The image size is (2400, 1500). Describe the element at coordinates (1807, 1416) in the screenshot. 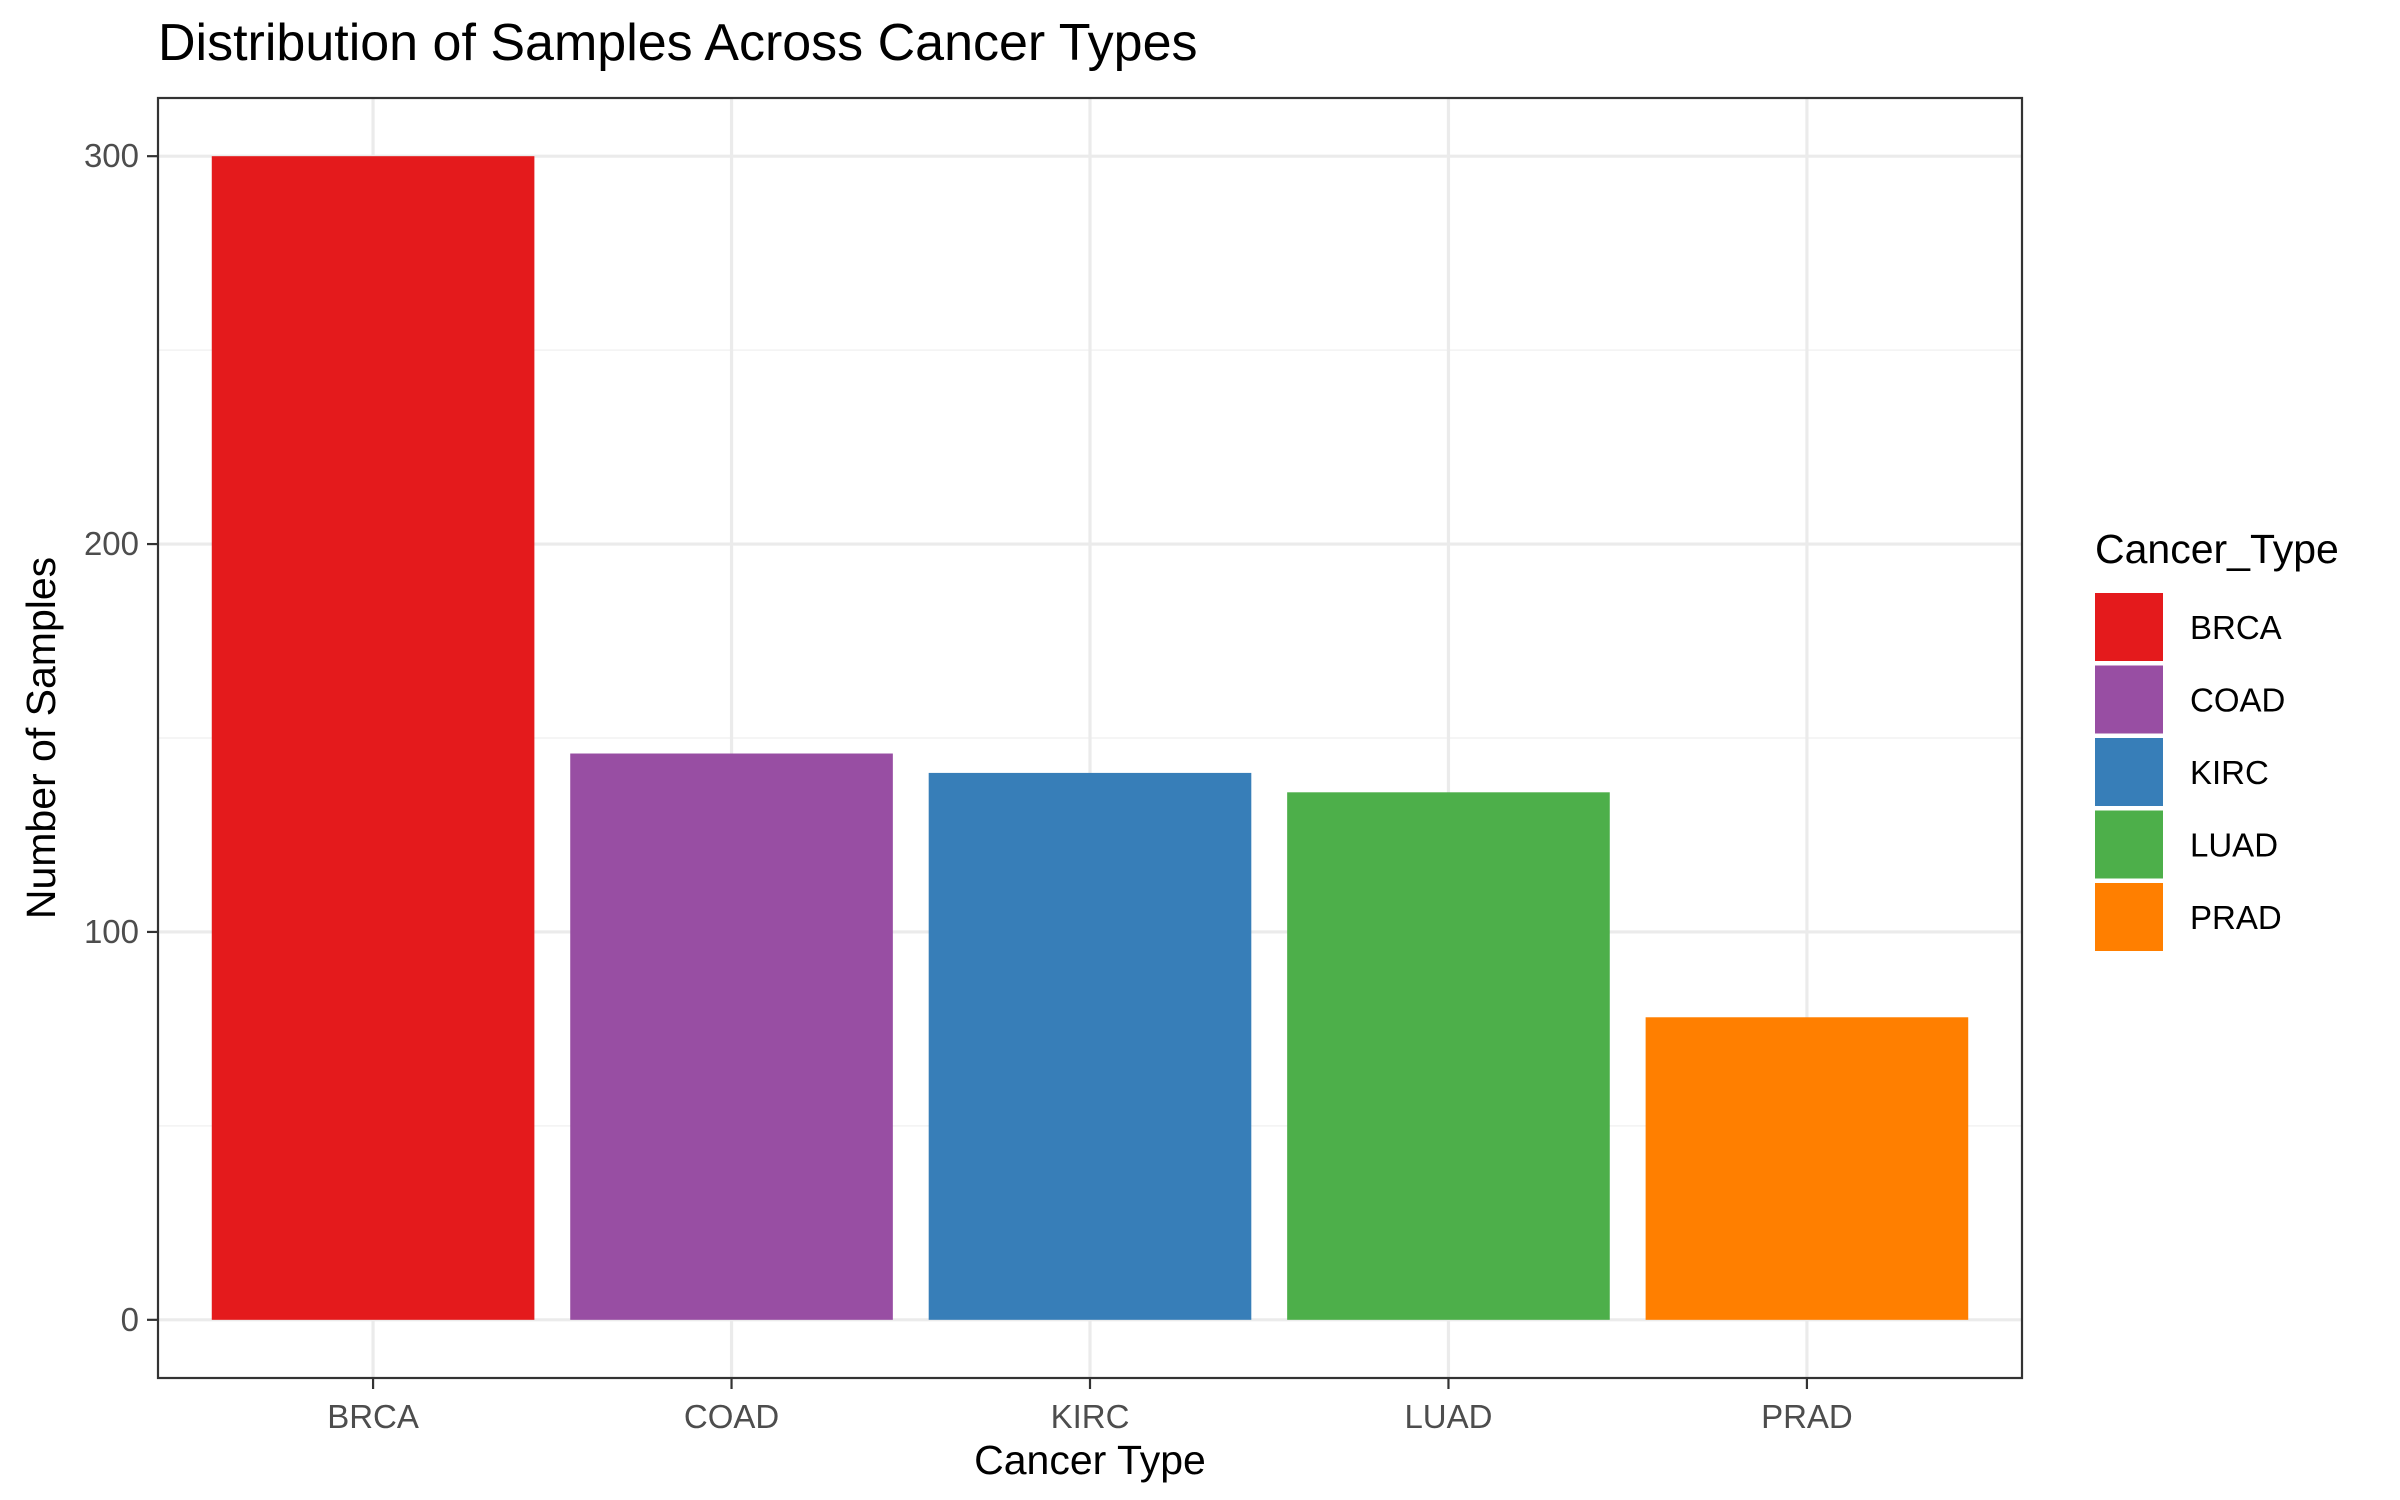

I see `x-tick-label: PRAD` at that location.